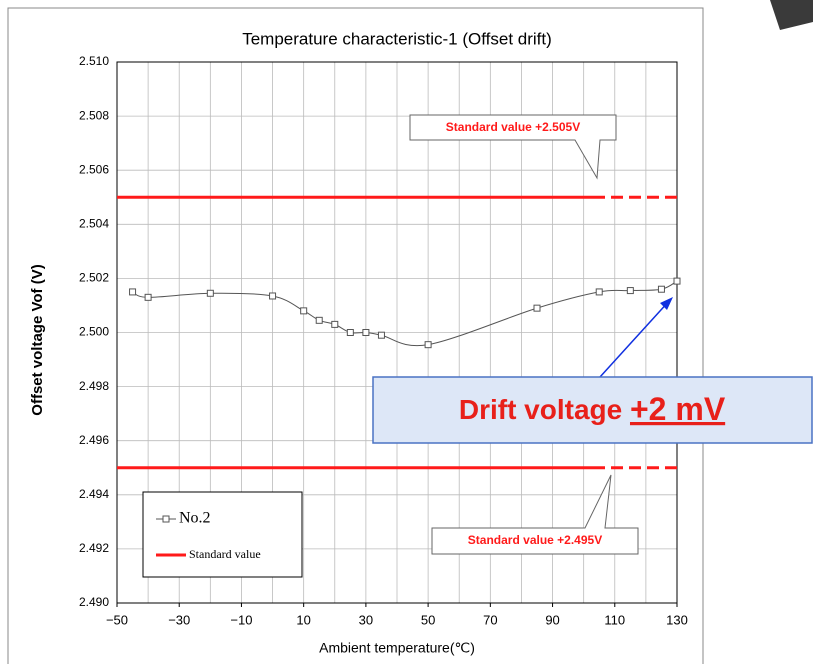  What do you see at coordinates (535, 540) in the screenshot?
I see `annotation: Standard value +2.495V` at bounding box center [535, 540].